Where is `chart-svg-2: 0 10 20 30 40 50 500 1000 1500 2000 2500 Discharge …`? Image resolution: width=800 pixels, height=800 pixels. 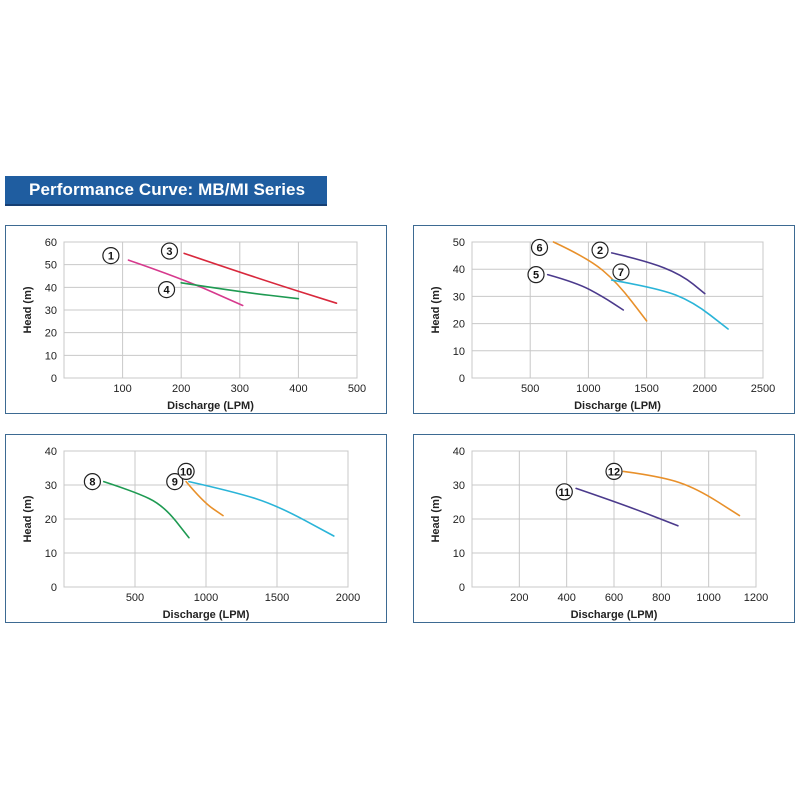
chart-svg-2: 0 10 20 30 40 50 500 1000 1500 2000 2500 Discharge … is located at coordinates (602, 324).